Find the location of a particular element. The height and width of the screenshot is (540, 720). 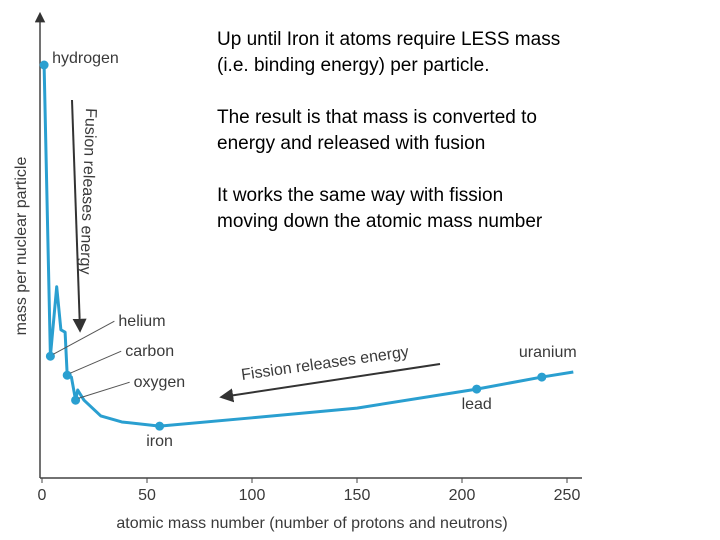

fission-arrow is located at coordinates (330, 383).